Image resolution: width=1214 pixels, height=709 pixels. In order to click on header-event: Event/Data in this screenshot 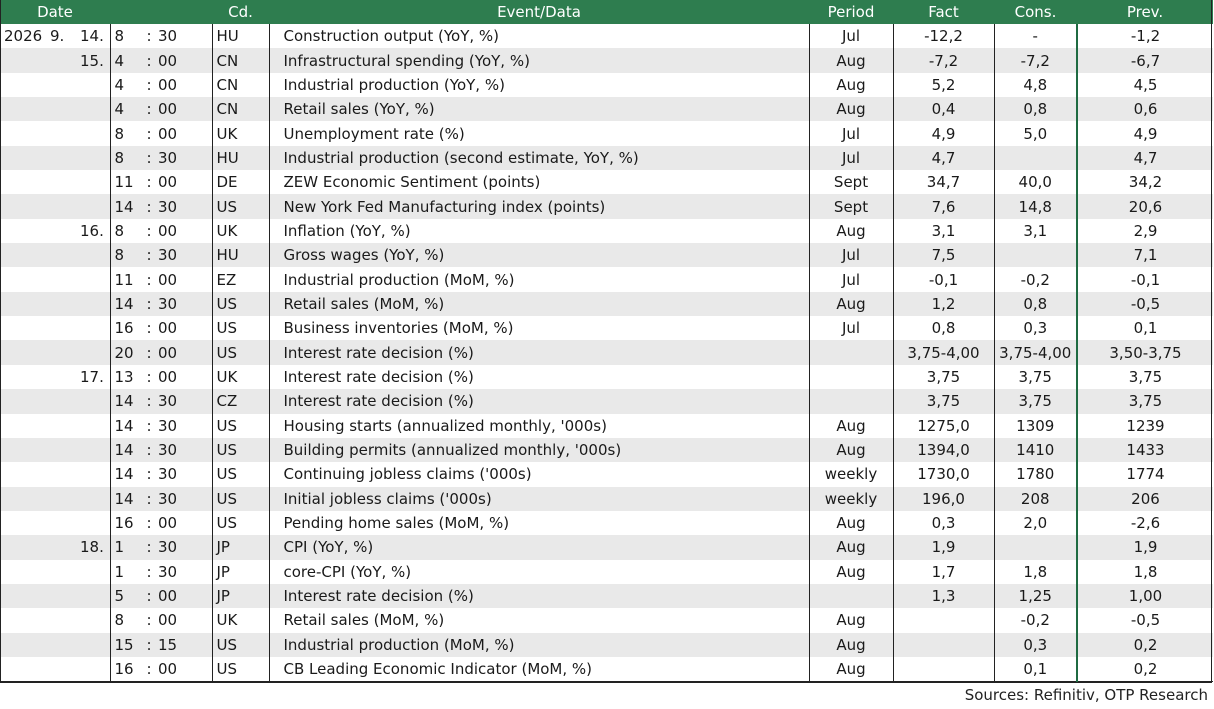, I will do `click(539, 12)`.